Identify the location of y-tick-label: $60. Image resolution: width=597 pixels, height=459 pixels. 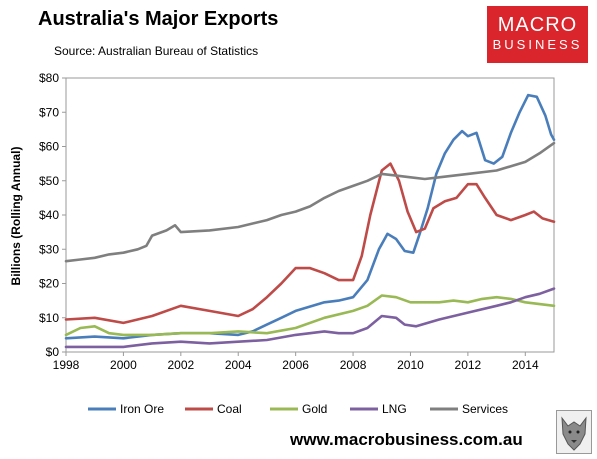
(49, 147).